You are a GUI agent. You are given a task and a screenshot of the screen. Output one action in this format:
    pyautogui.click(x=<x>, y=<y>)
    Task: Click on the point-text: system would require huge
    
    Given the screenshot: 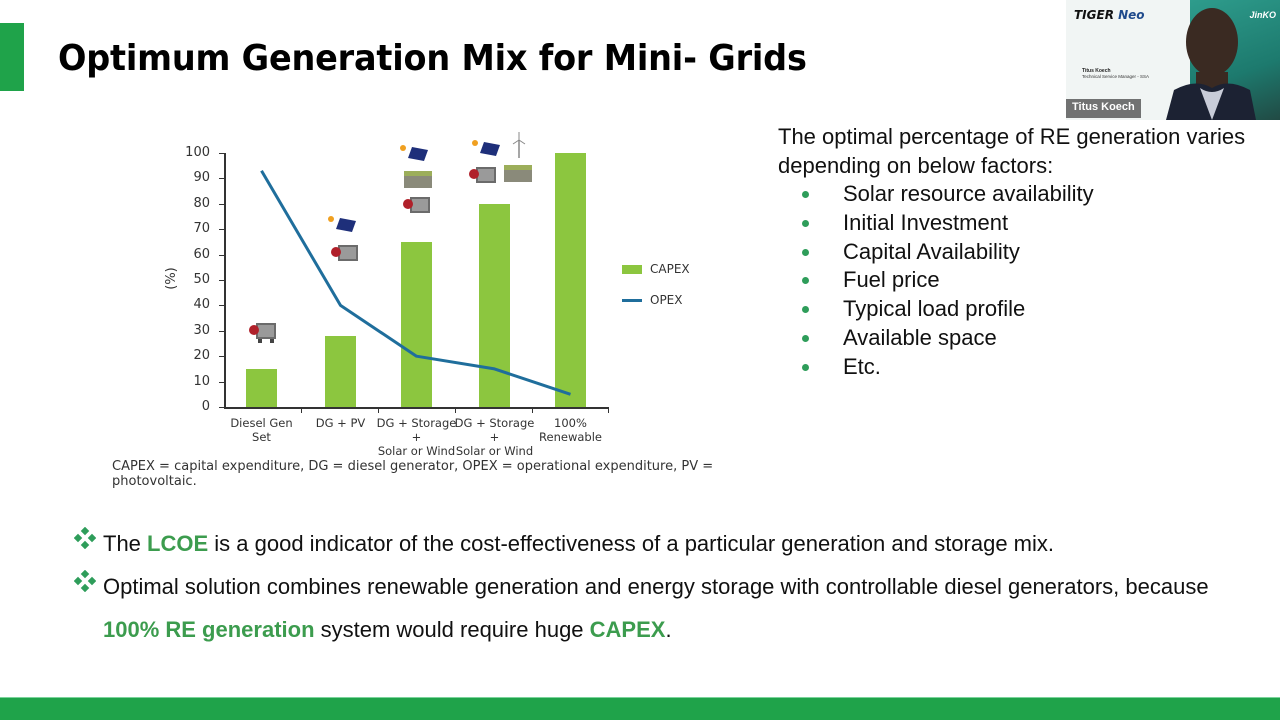 What is the action you would take?
    pyautogui.click(x=452, y=629)
    